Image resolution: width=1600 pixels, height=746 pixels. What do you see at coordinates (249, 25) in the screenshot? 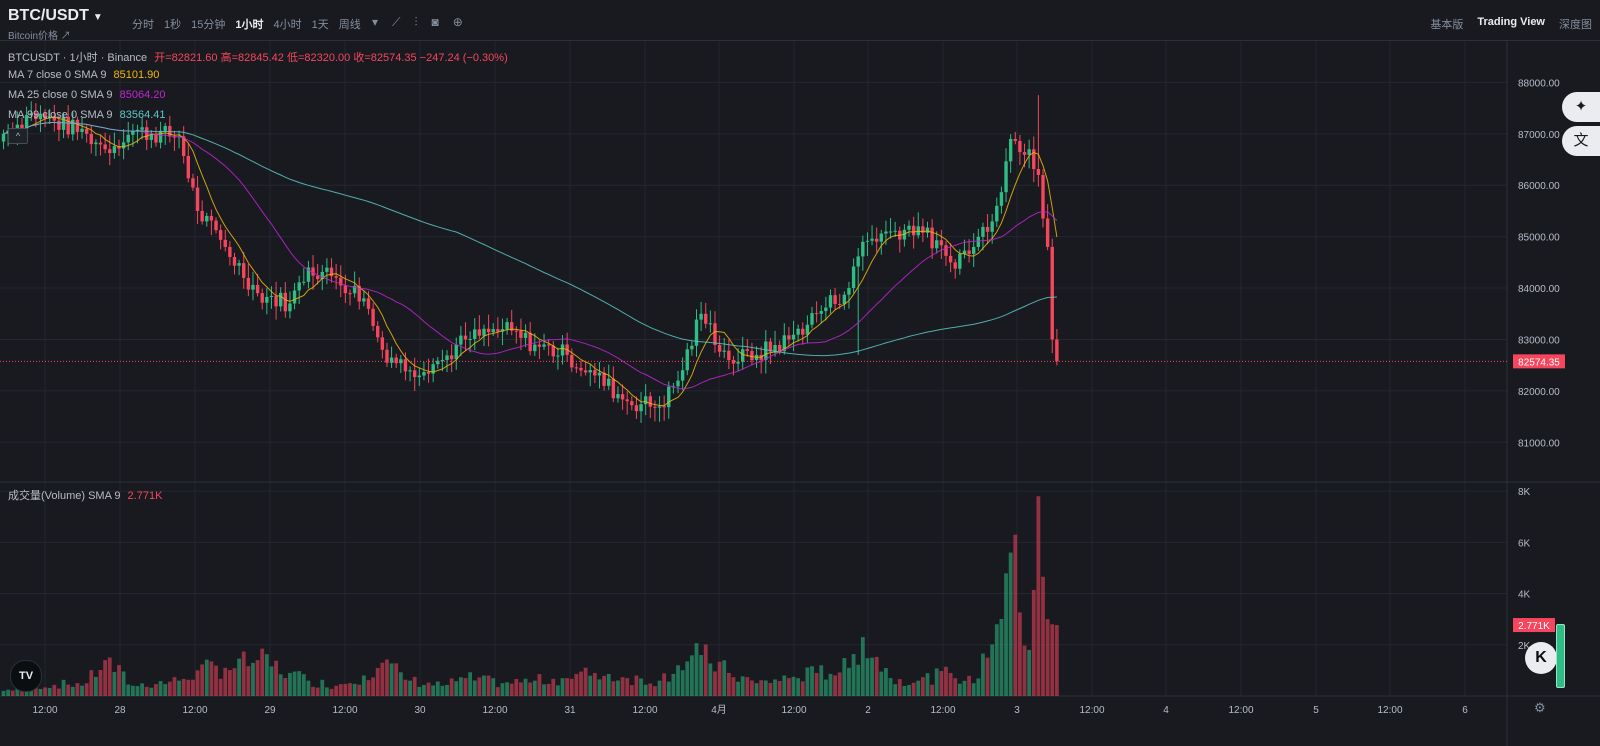
I see `interval-tab-active: 1小时` at bounding box center [249, 25].